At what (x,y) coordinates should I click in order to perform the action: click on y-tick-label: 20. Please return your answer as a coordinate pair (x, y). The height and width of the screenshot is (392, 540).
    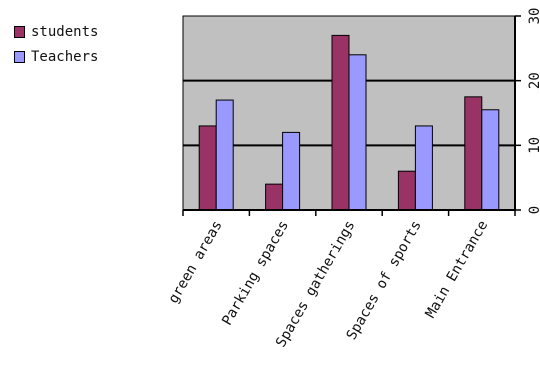
    Looking at the image, I should click on (533, 80).